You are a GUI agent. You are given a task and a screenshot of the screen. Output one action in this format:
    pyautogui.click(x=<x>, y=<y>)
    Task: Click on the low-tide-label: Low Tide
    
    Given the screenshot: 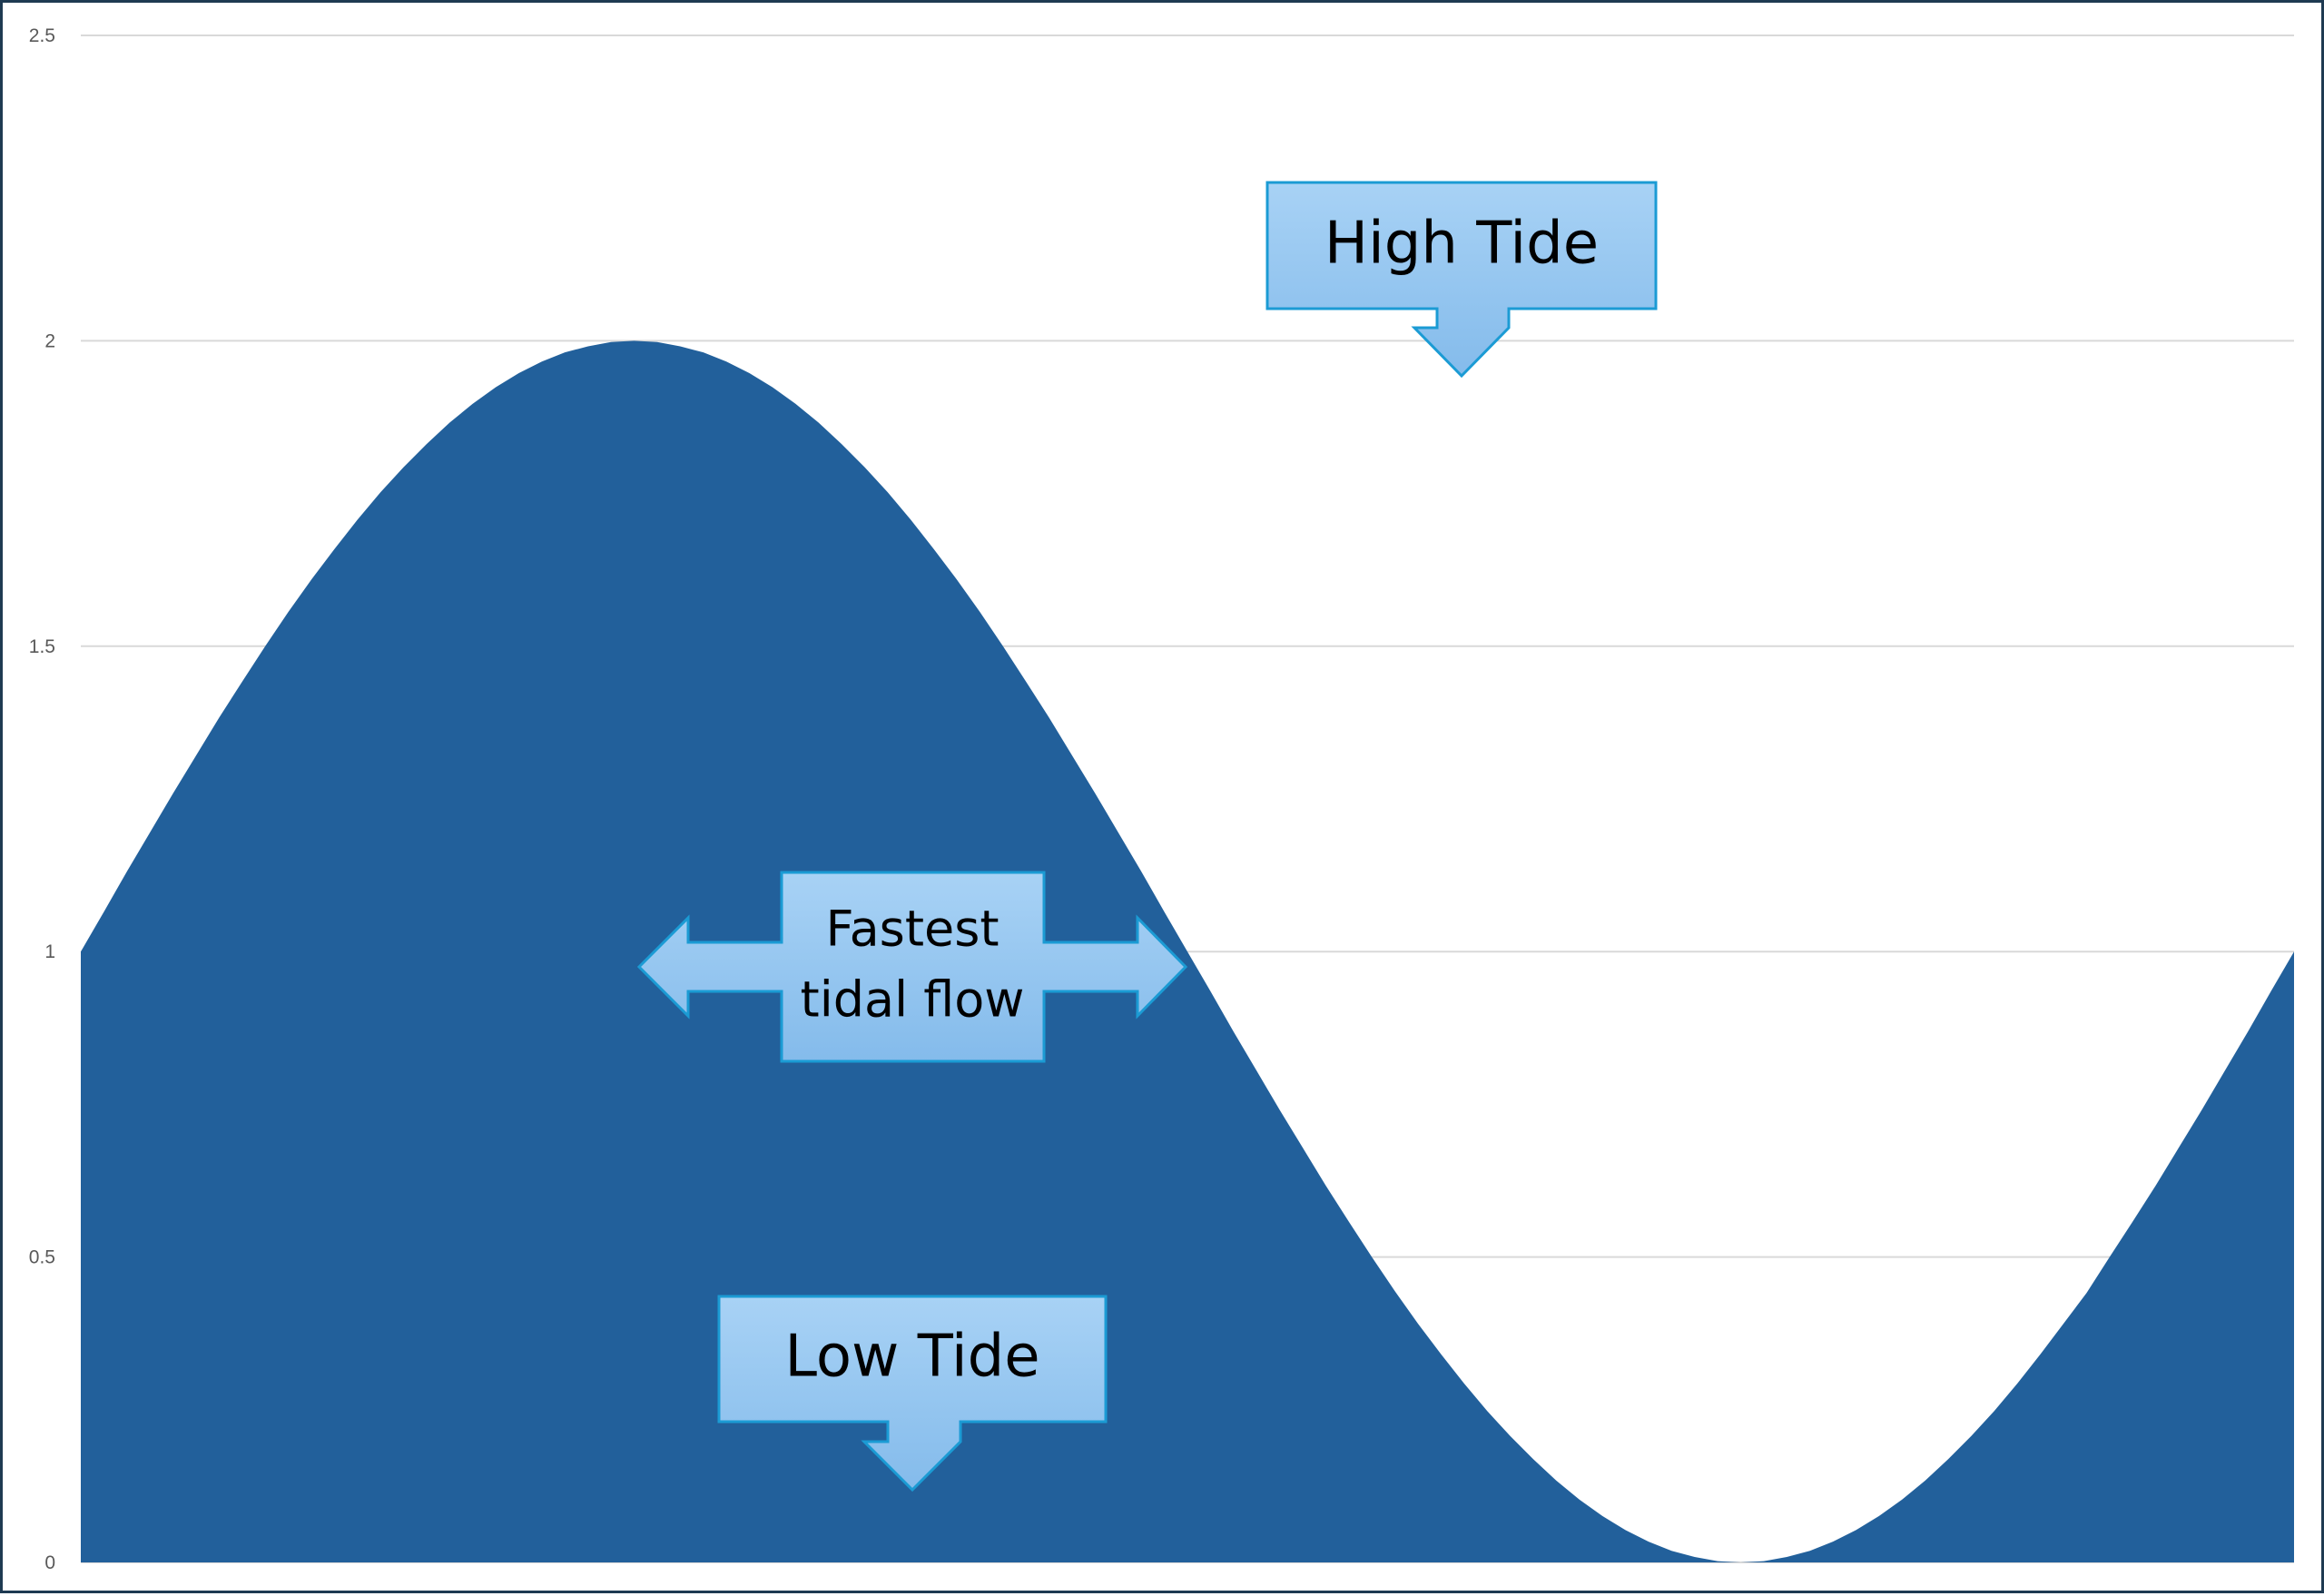 What is the action you would take?
    pyautogui.click(x=911, y=1357)
    